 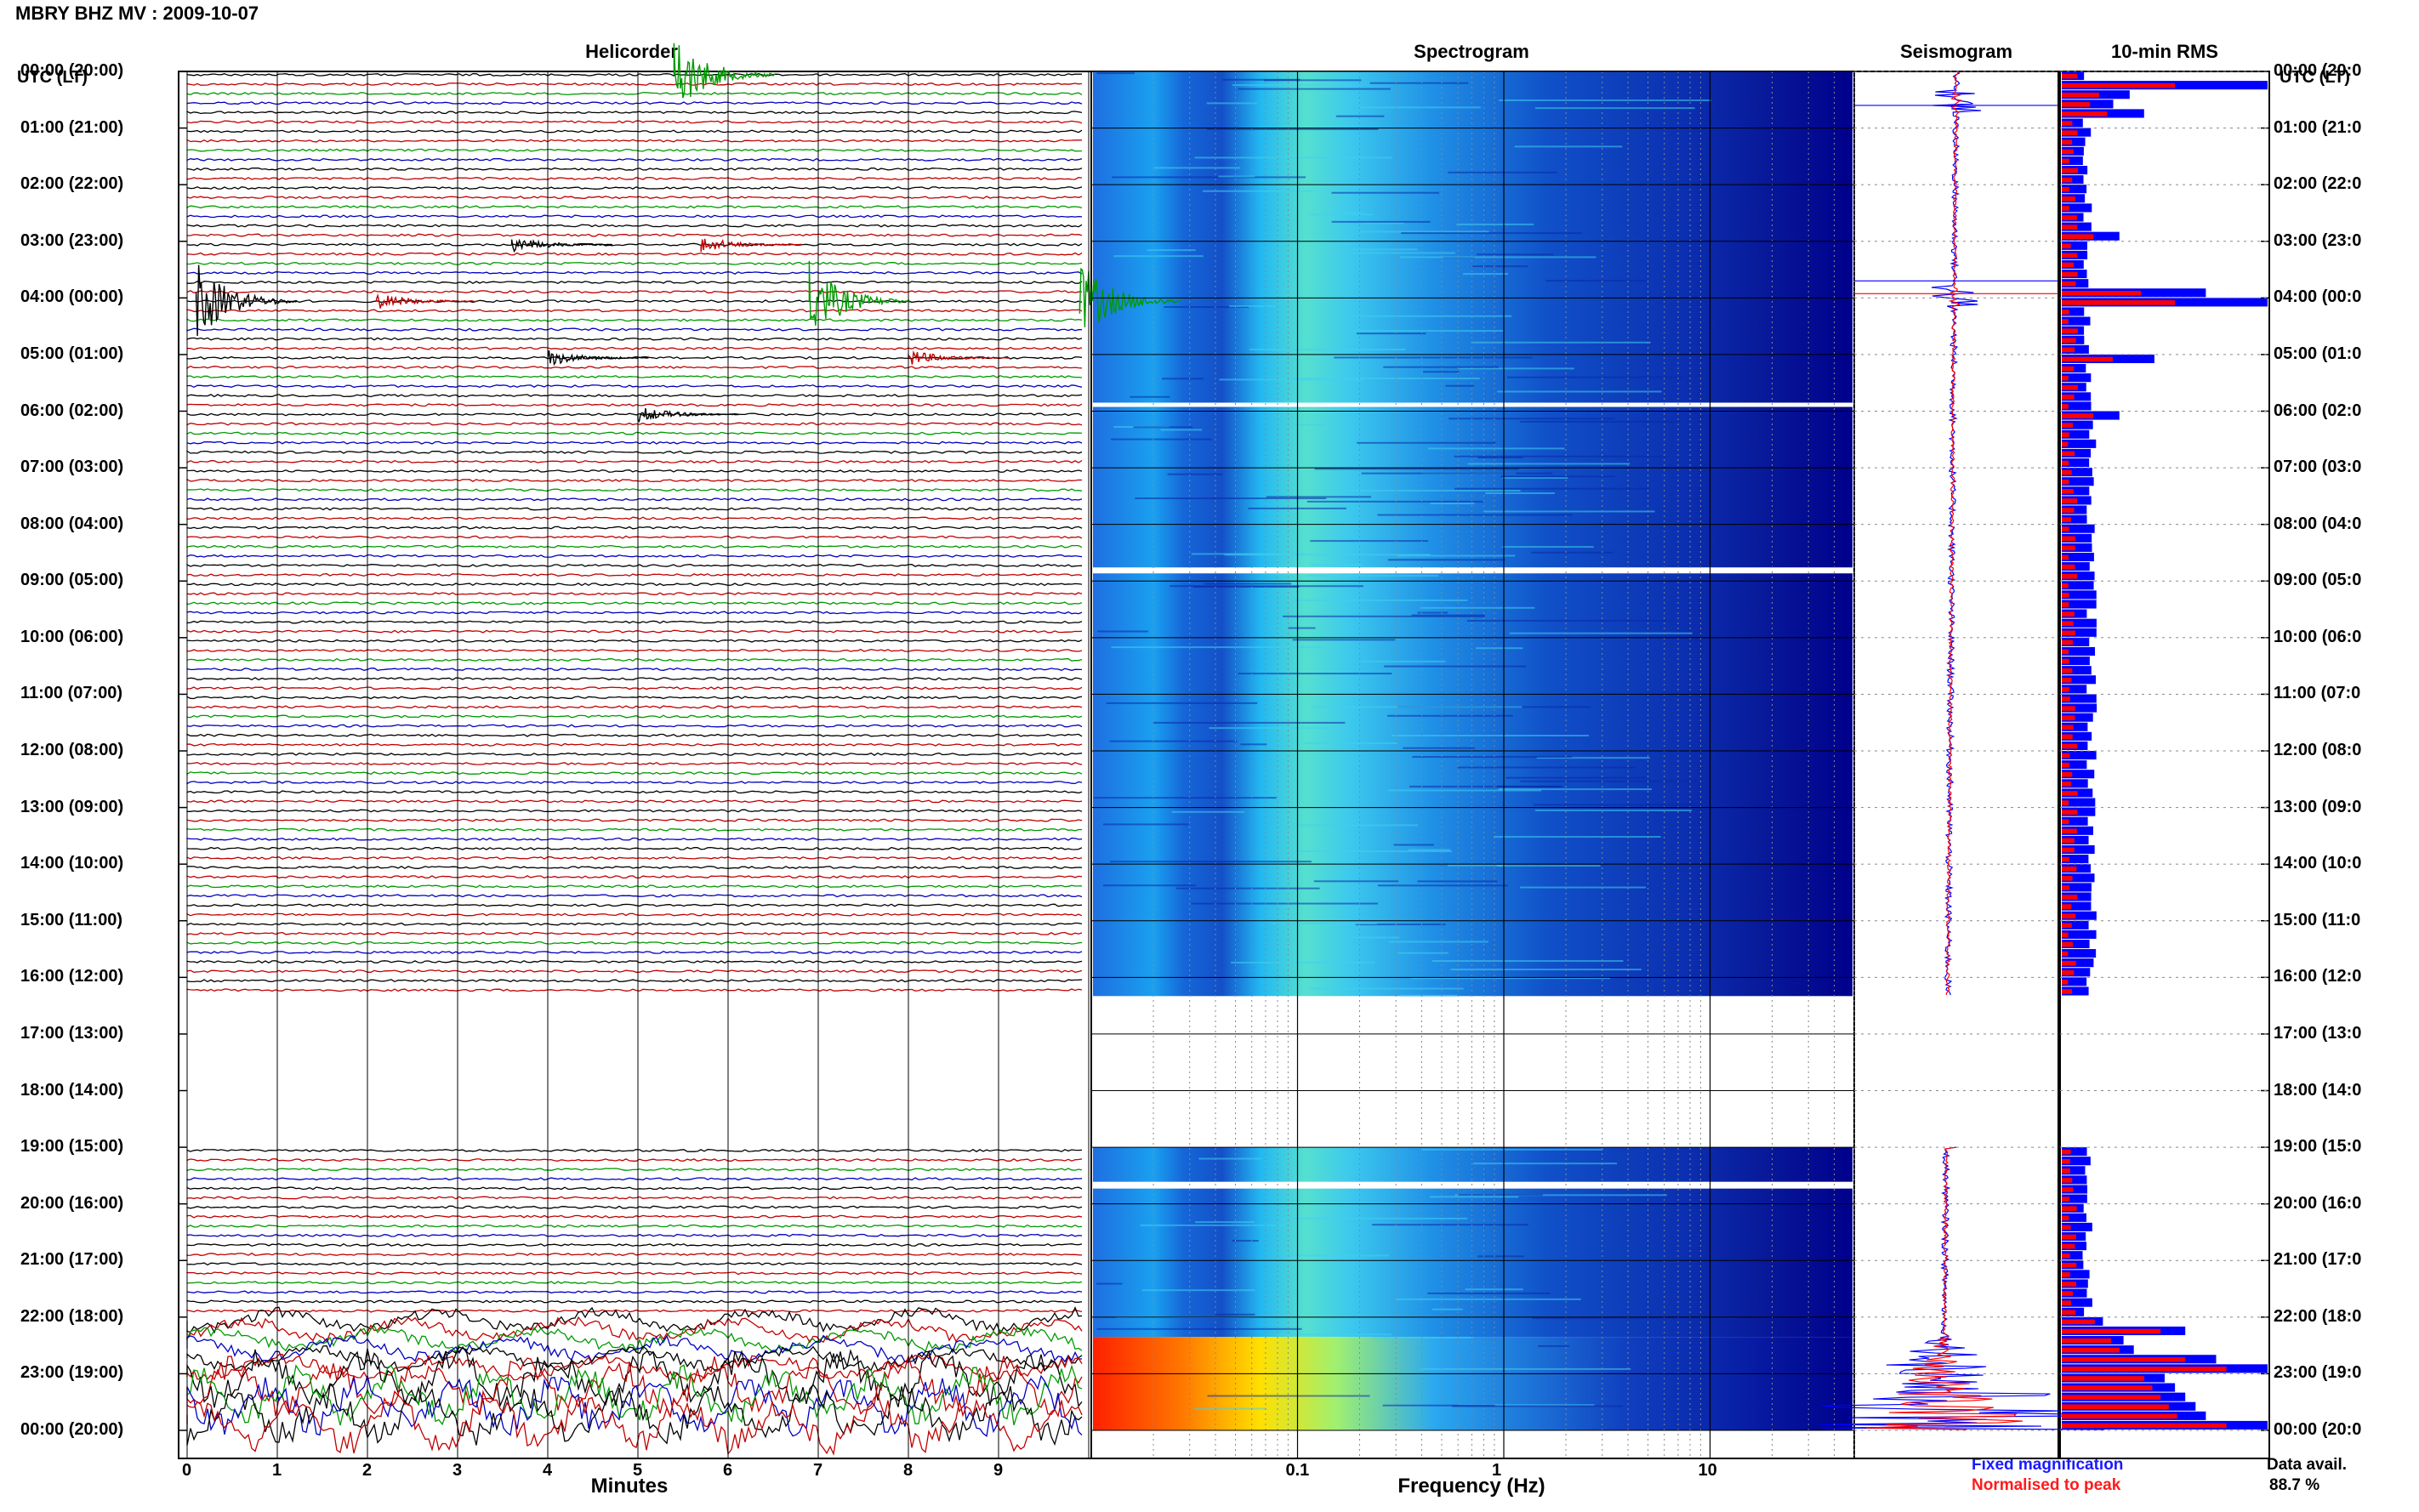 I want to click on time-label-left: 02:00 (22:00), so click(x=72, y=184).